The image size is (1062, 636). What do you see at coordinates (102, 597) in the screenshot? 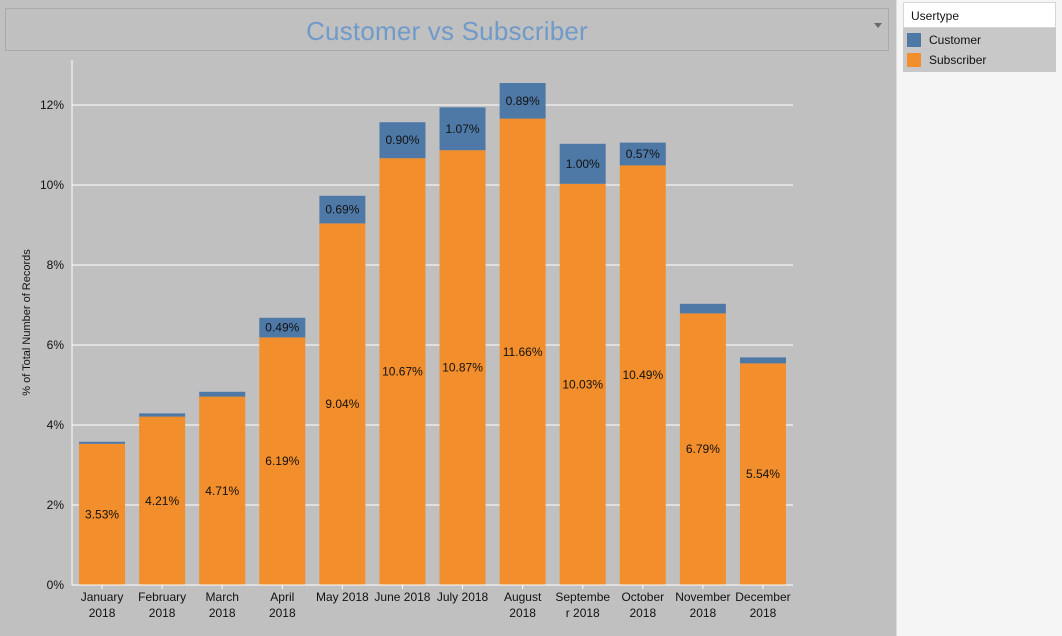
I see `x-tick-label: January` at bounding box center [102, 597].